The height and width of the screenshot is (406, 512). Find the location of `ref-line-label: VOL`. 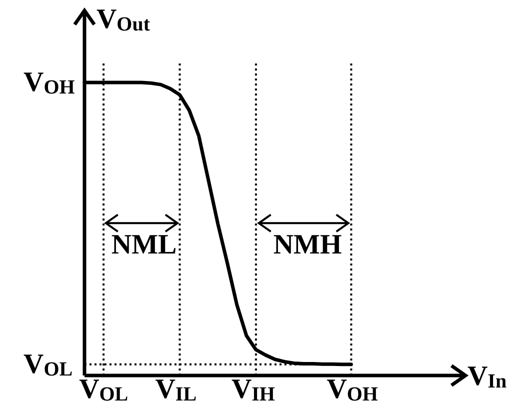

ref-line-label: VOL is located at coordinates (48, 364).